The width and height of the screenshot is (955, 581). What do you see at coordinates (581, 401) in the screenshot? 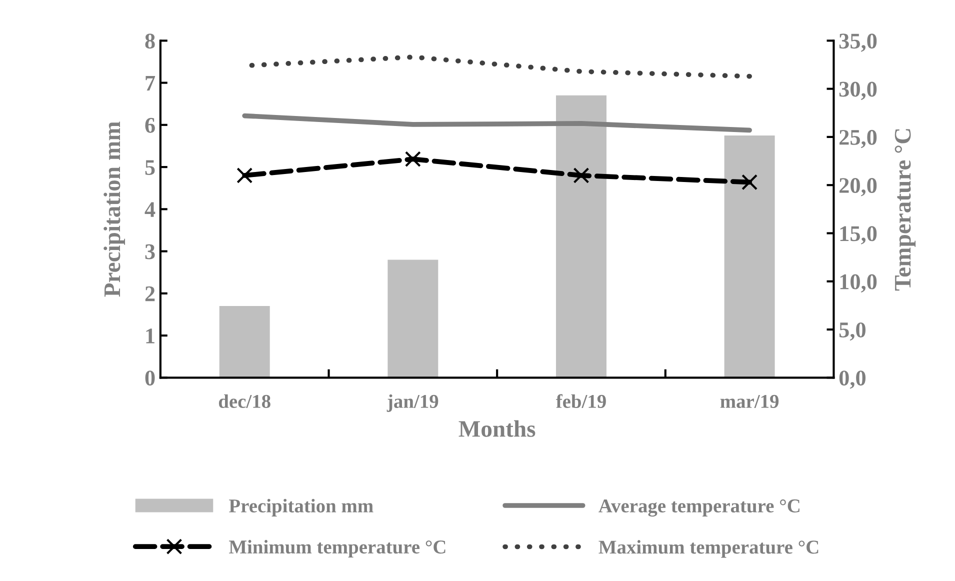
I see `x-tick-label: feb/19` at bounding box center [581, 401].